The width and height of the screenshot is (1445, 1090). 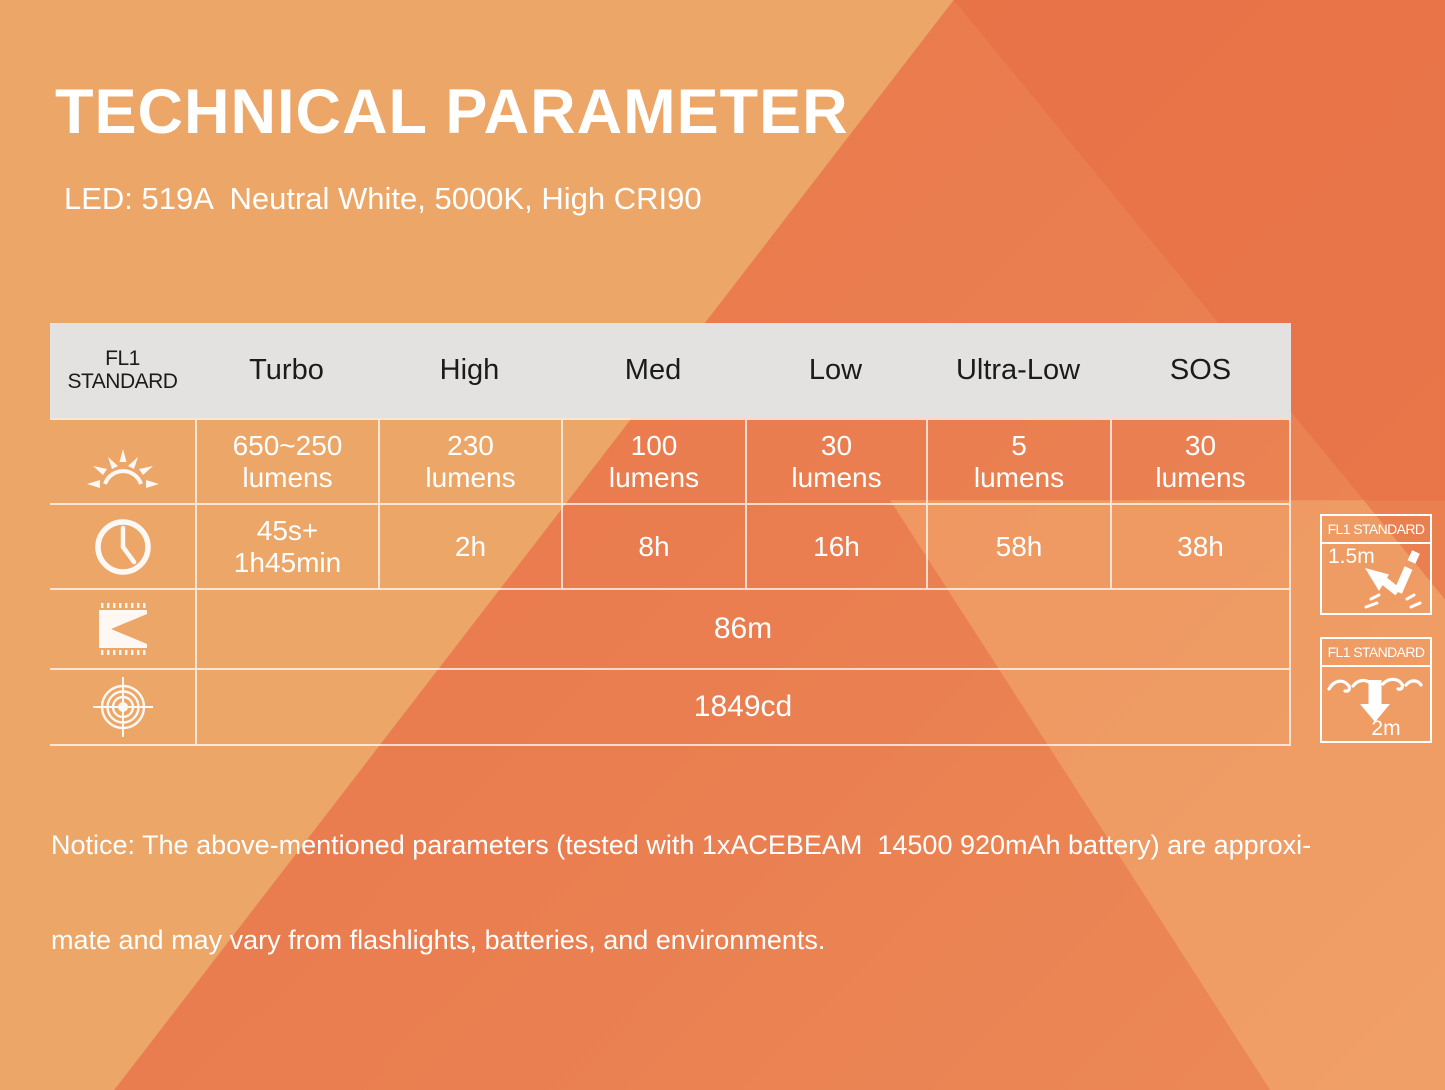 I want to click on table-header-turbo: Turbo, so click(x=286, y=370).